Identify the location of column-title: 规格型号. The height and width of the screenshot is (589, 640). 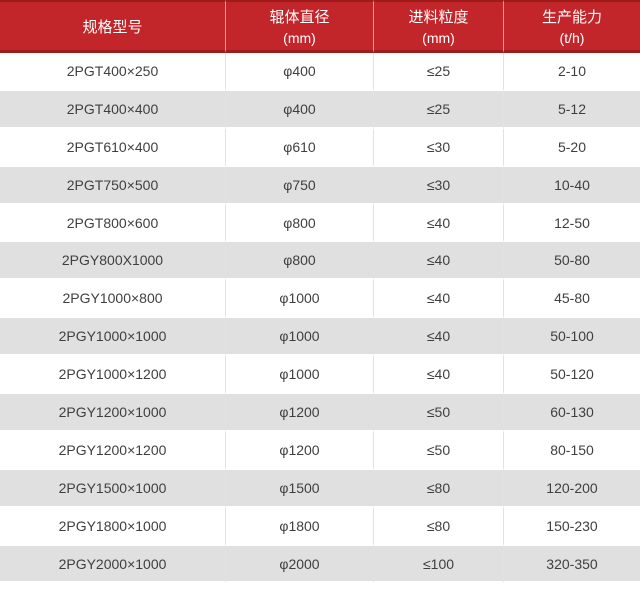
(112, 27).